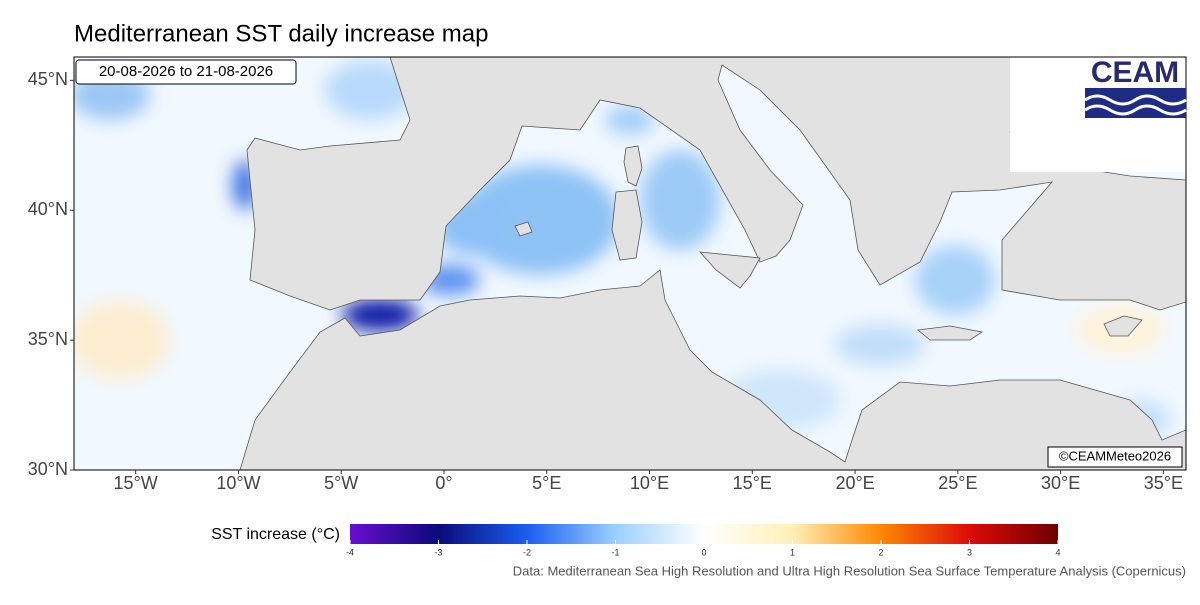 This screenshot has width=1200, height=605. I want to click on mallorca, so click(523, 229).